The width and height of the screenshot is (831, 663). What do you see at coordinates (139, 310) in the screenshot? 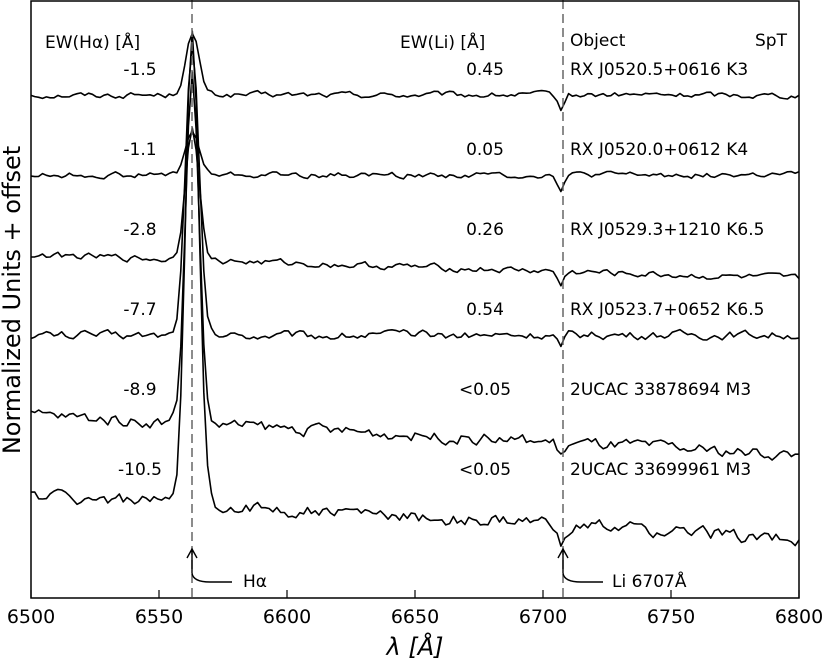
I see `ew-halpha-value: -7.7` at bounding box center [139, 310].